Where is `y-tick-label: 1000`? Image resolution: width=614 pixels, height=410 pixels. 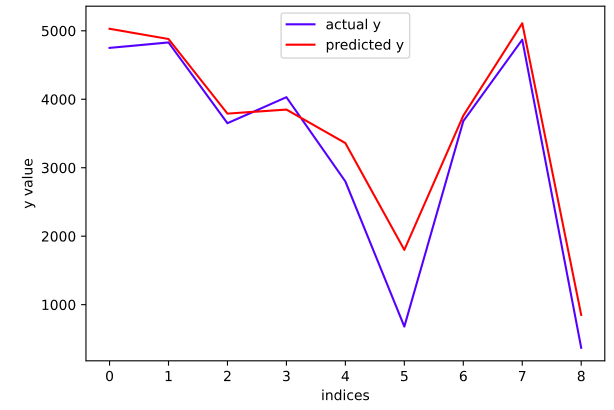 y-tick-label: 1000 is located at coordinates (59, 305).